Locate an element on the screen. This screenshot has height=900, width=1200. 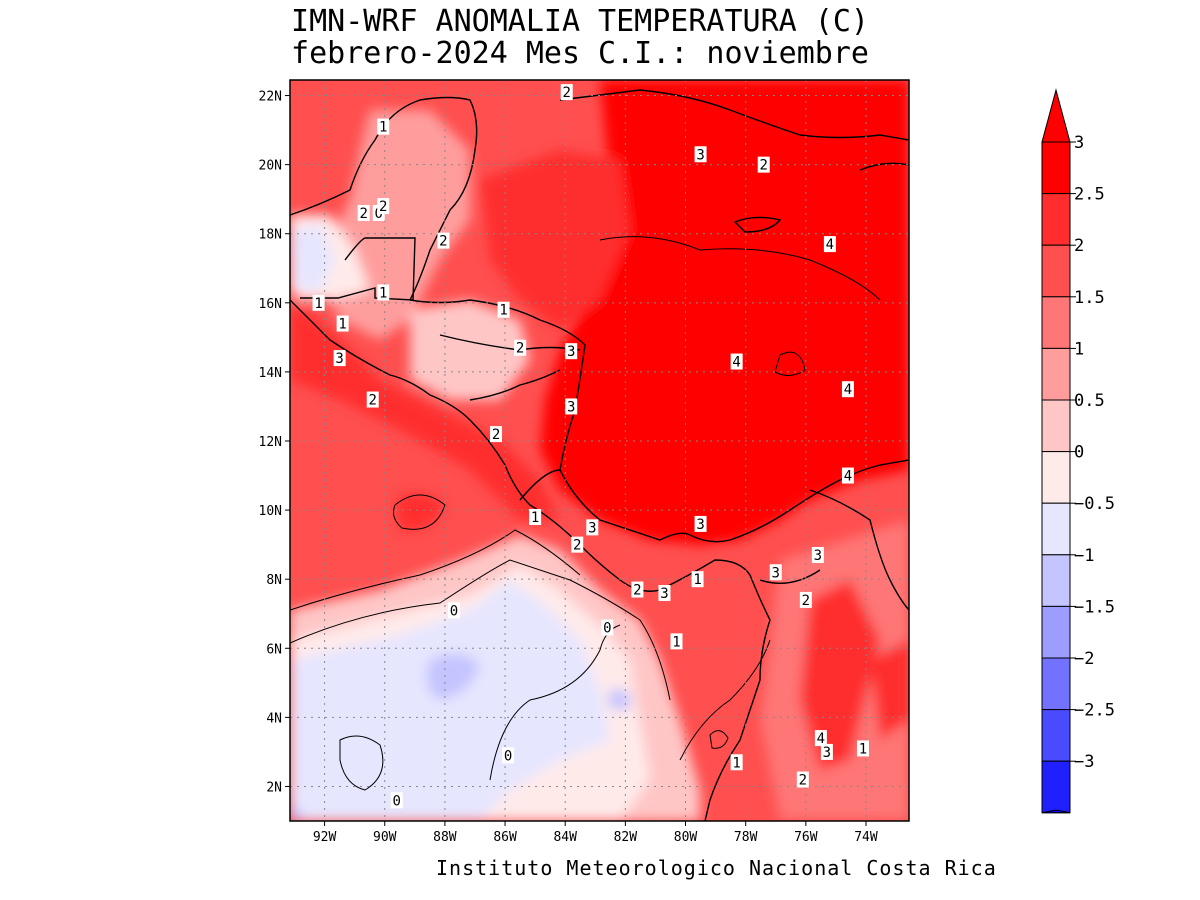
lat-tick-label: 10N is located at coordinates (270, 511).